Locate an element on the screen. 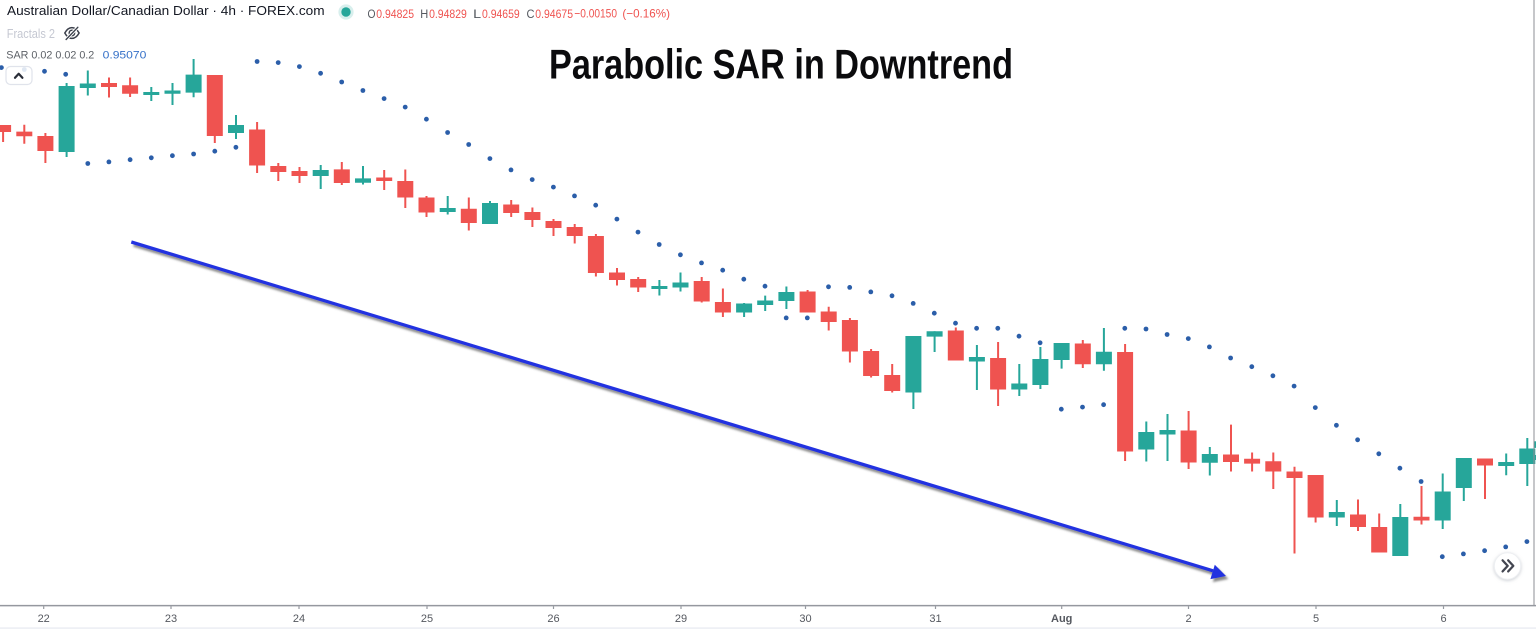 The height and width of the screenshot is (634, 1536). svg-text: 30 is located at coordinates (805, 619).